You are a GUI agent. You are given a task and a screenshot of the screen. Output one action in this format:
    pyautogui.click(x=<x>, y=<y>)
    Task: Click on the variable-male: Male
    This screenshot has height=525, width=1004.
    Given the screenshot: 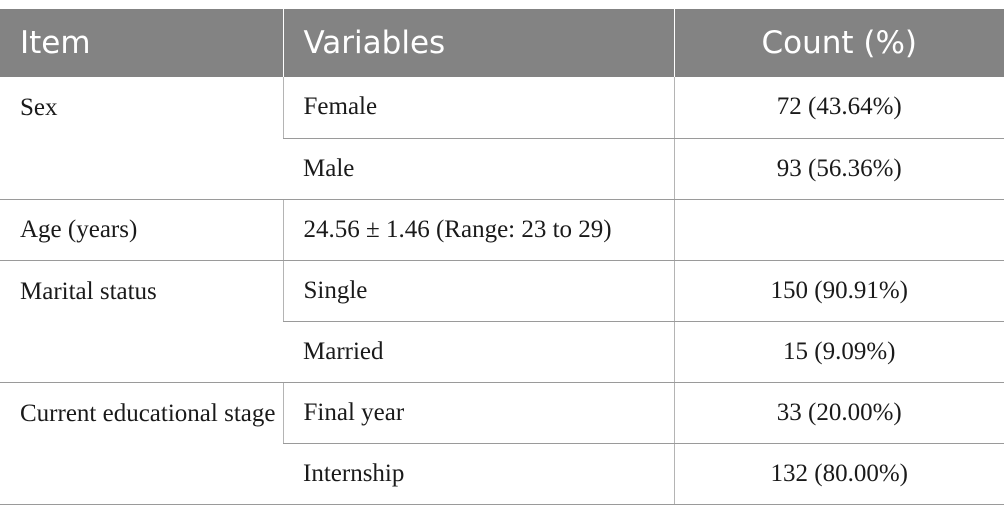 What is the action you would take?
    pyautogui.click(x=478, y=169)
    